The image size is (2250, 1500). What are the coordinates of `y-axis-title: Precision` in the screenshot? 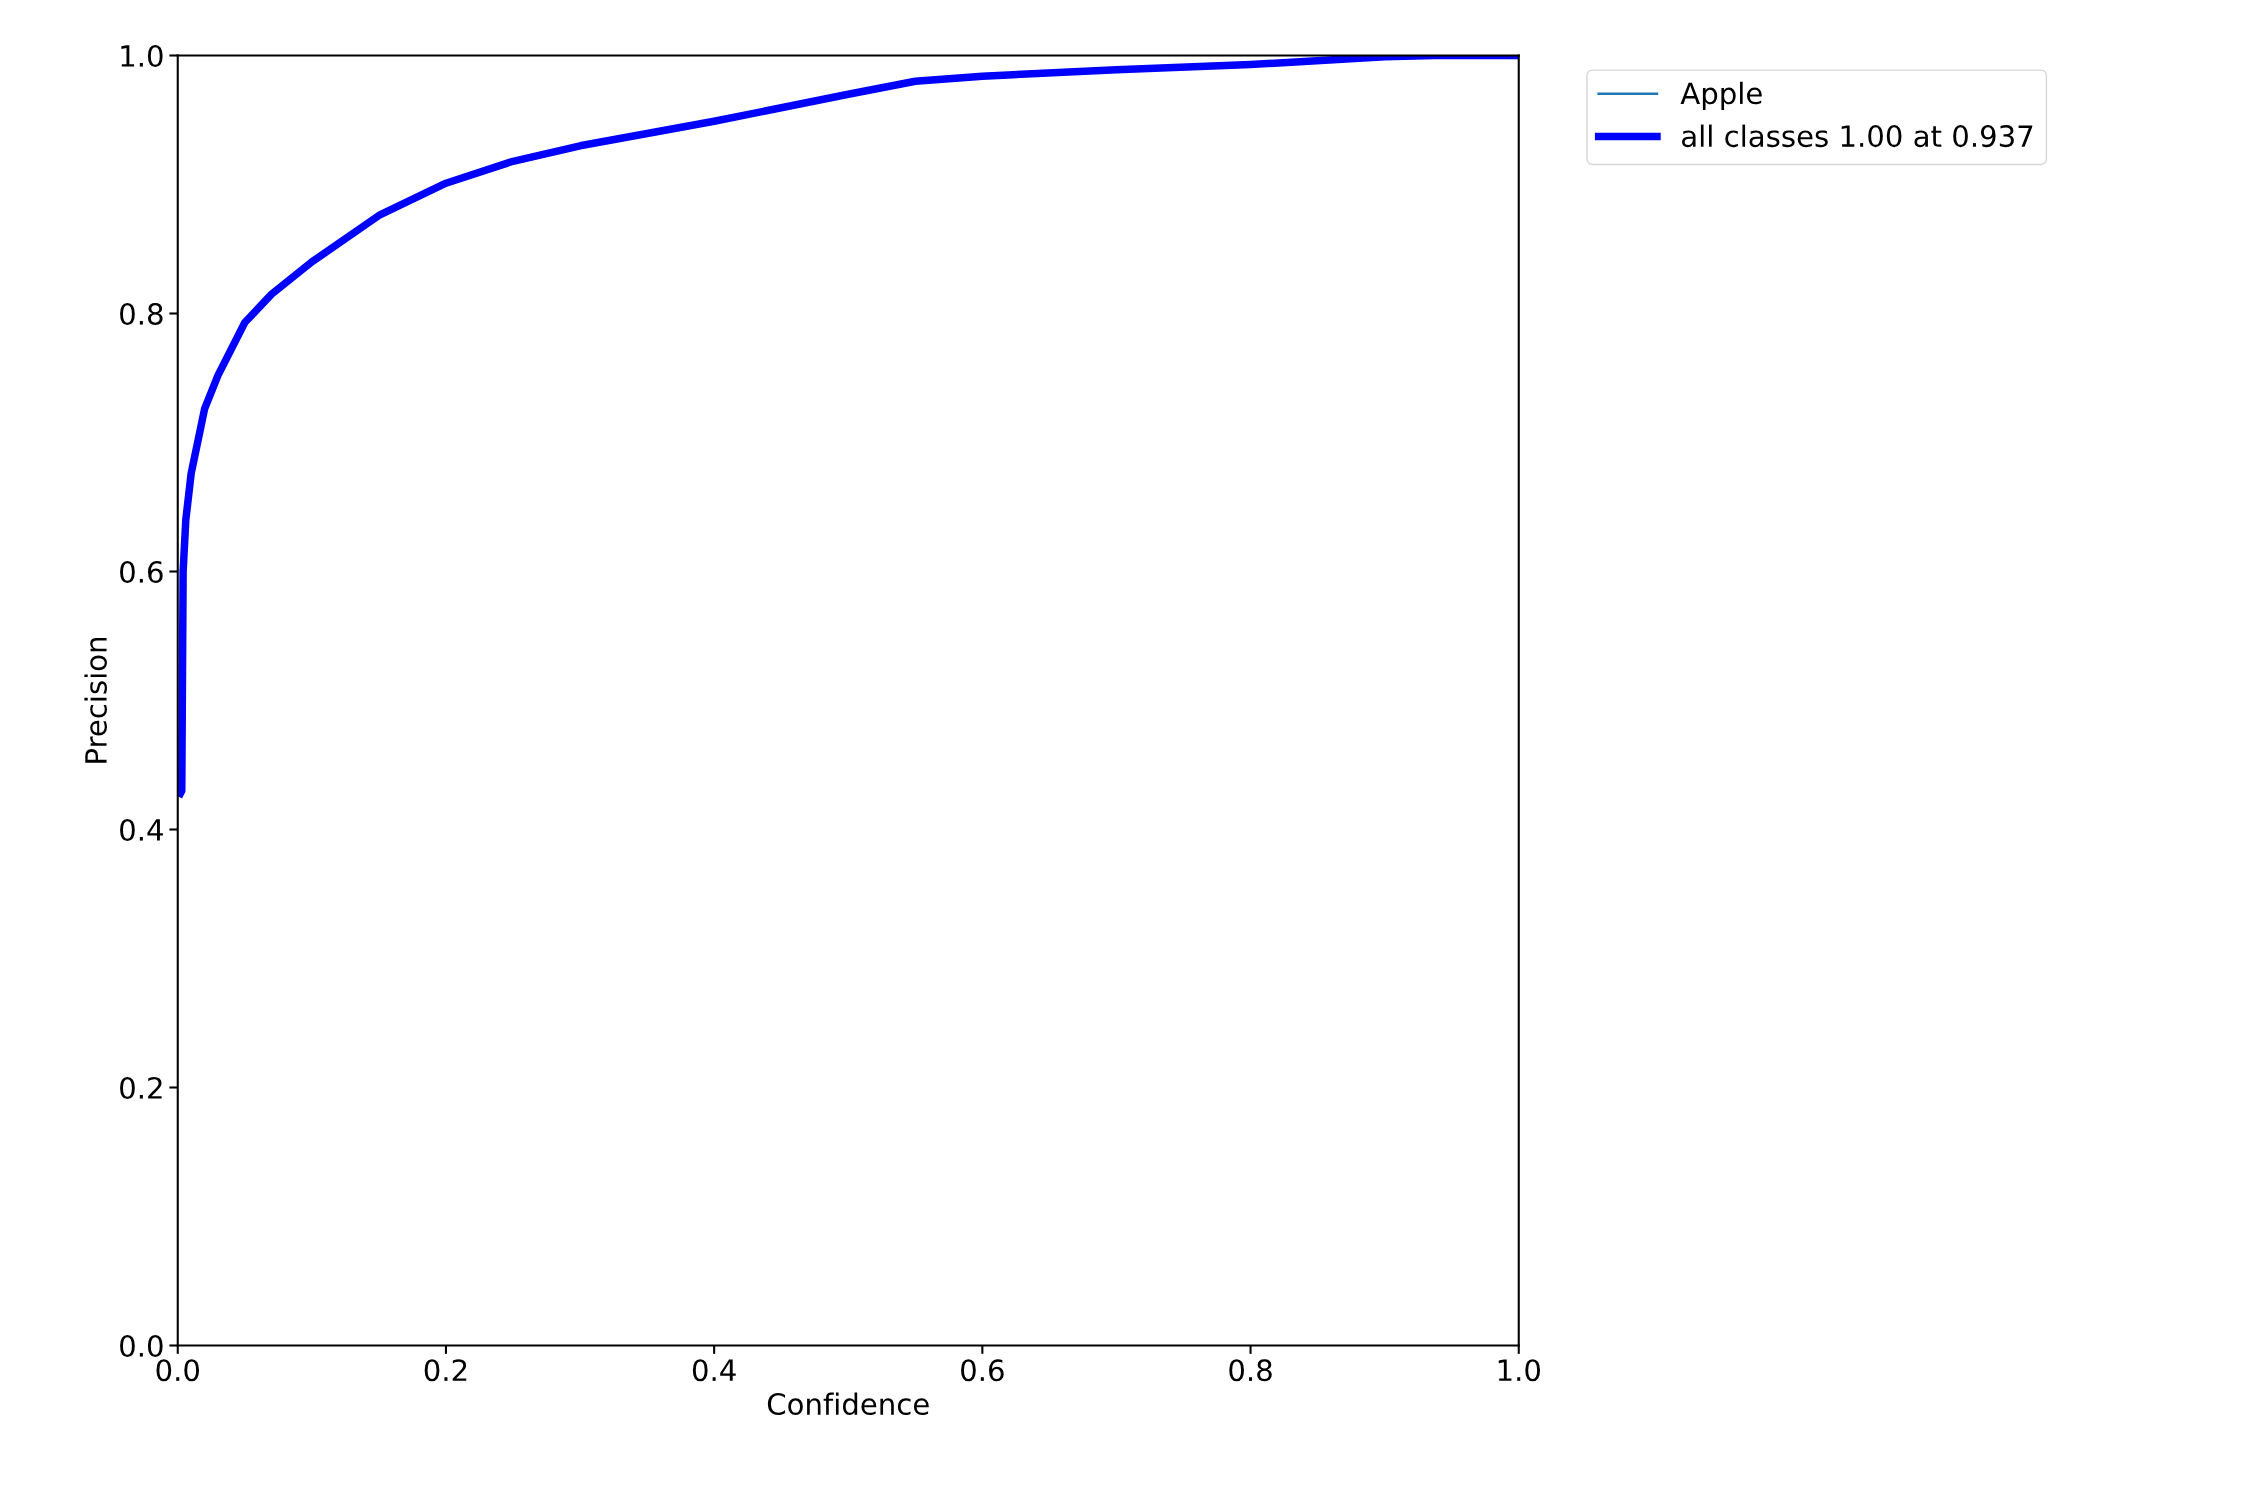 It's located at (95, 700).